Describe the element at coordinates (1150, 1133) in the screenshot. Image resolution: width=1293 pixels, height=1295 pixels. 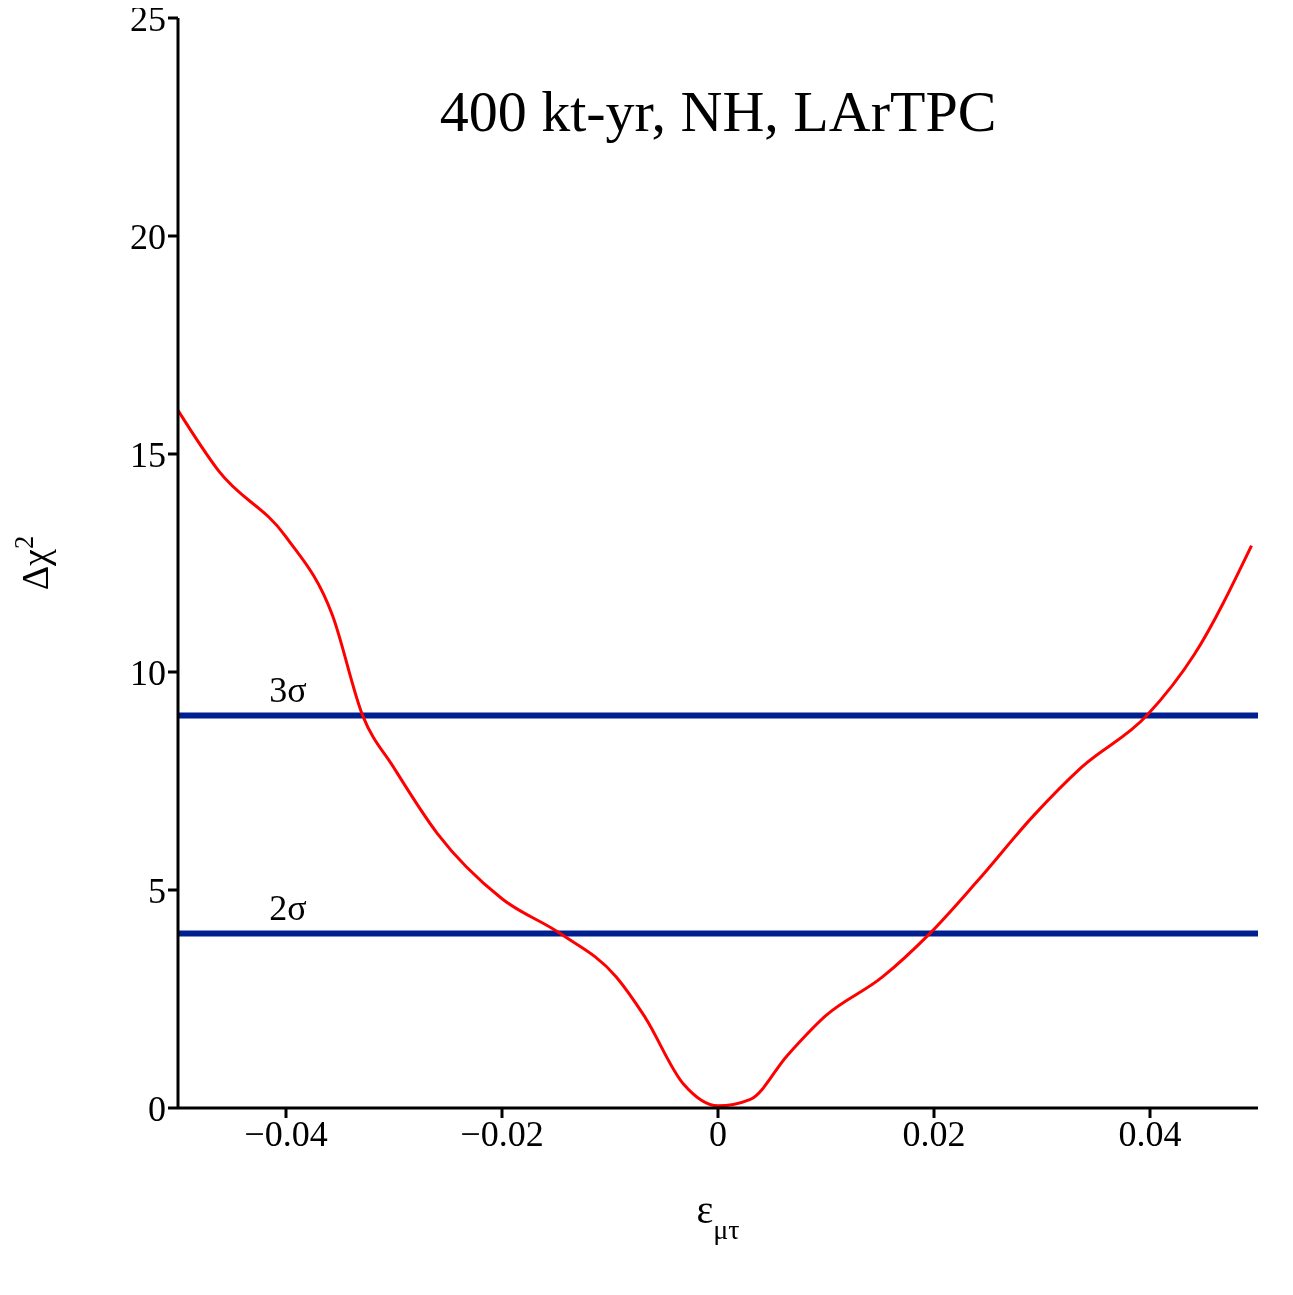
I see `x-tick-label: 0.04` at that location.